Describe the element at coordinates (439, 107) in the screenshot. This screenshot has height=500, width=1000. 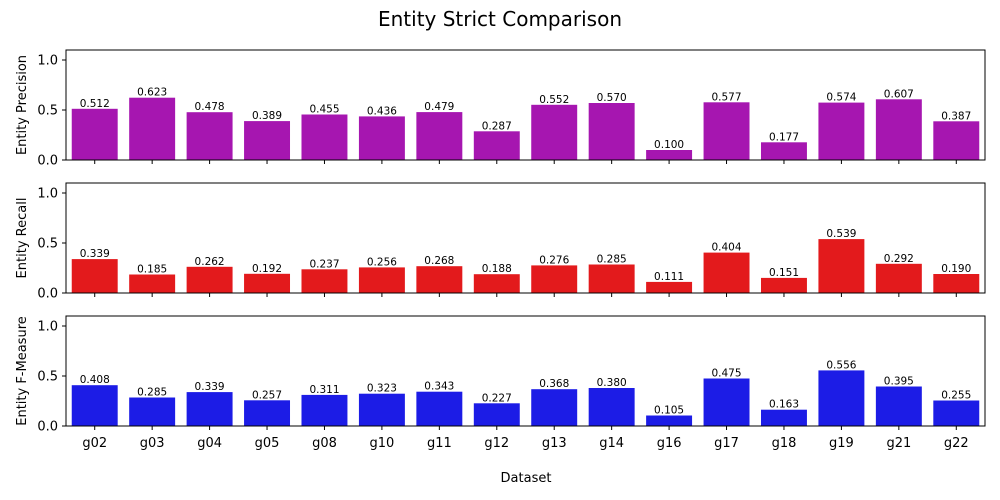
I see `data-label: 0.479` at that location.